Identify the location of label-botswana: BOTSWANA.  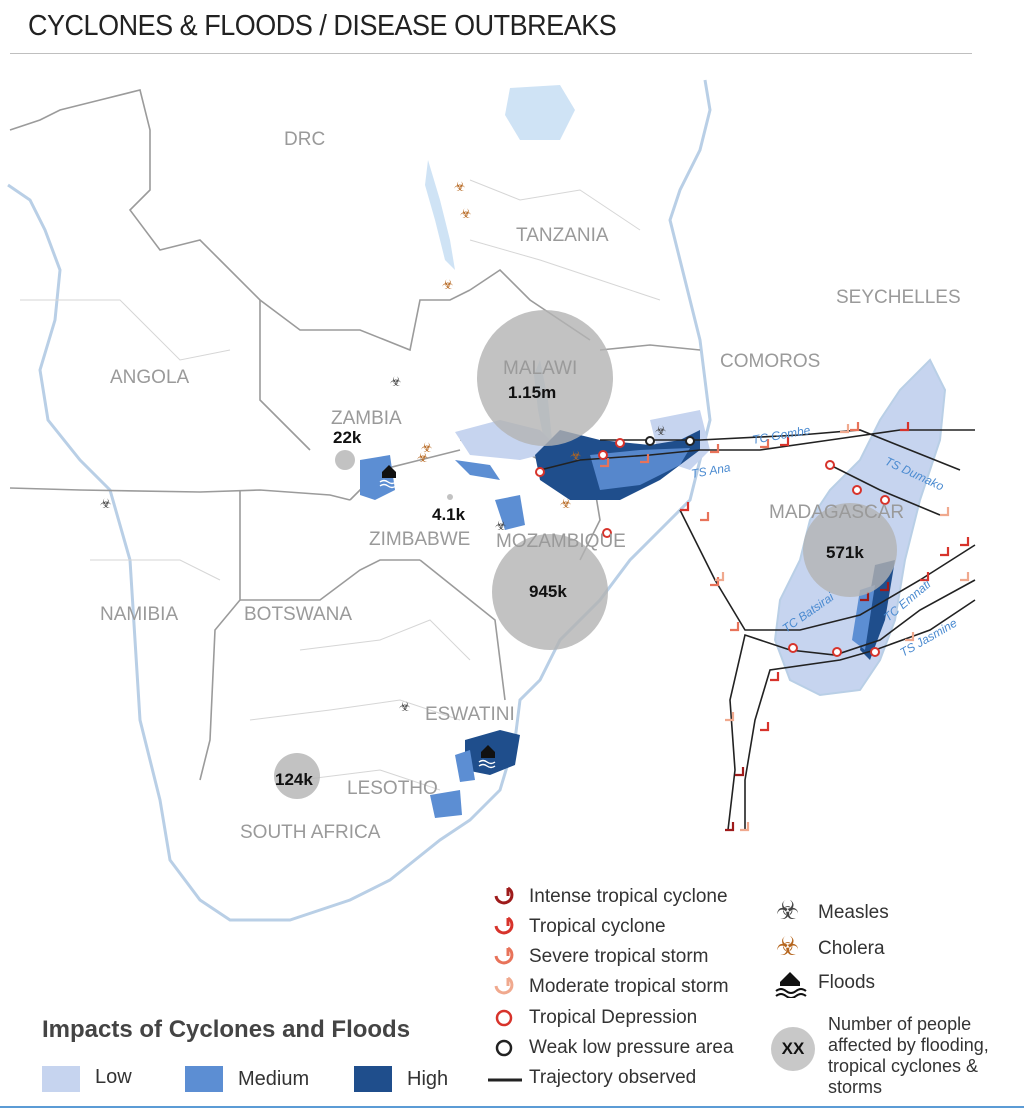
(298, 614).